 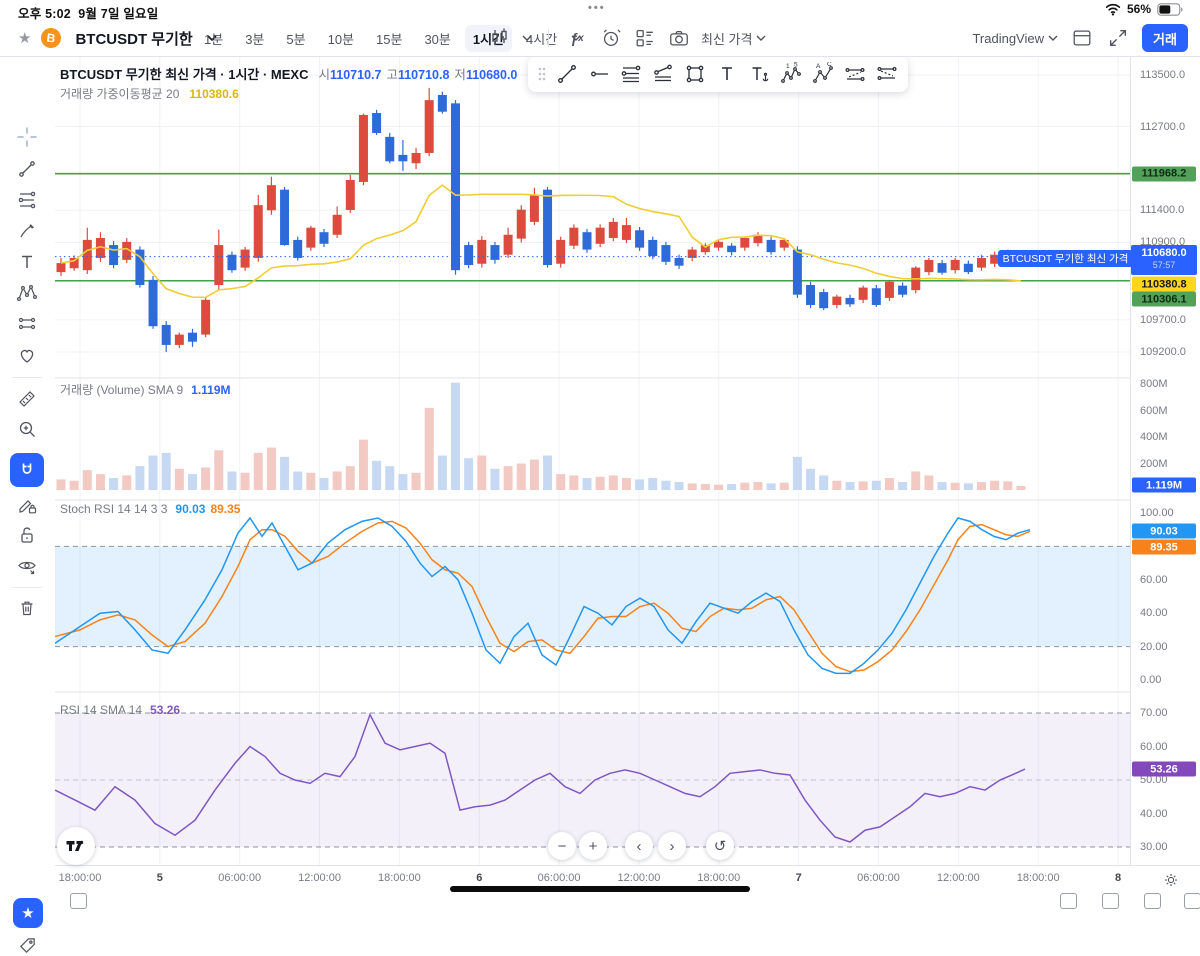 What do you see at coordinates (134, 39) in the screenshot?
I see `symbol-button: BTCUSDT 무기한` at bounding box center [134, 39].